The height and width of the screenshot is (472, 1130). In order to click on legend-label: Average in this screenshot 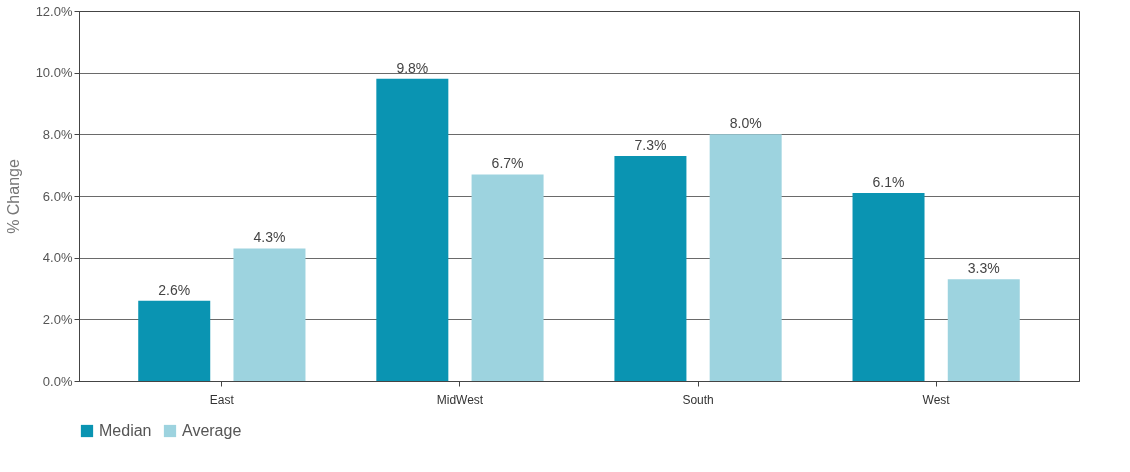, I will do `click(212, 430)`.